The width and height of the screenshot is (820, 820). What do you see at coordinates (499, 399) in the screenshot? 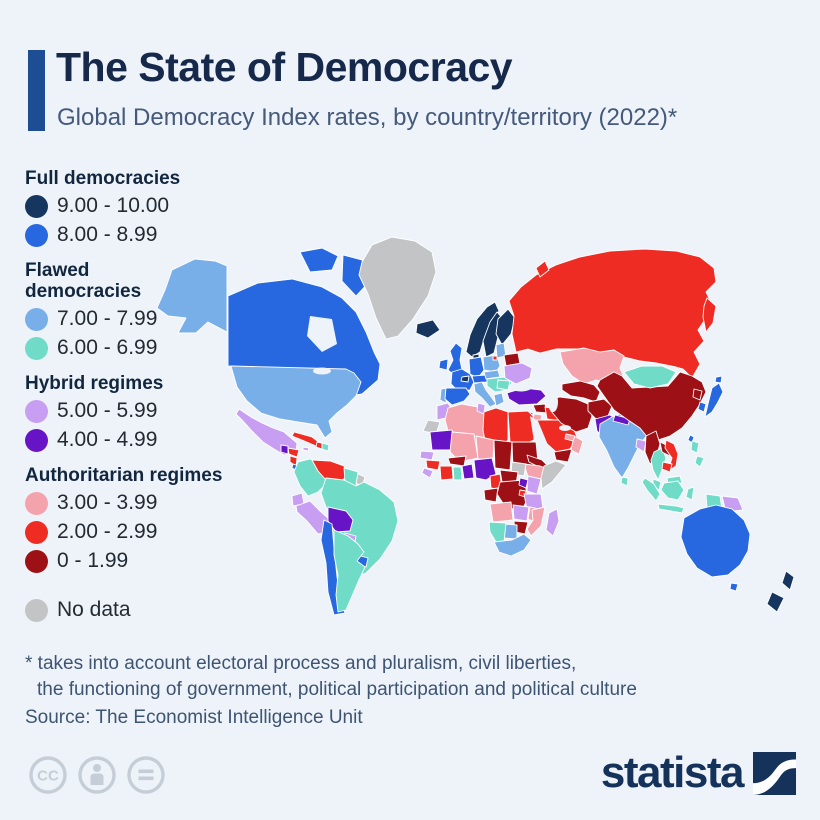
I see `country-greece` at bounding box center [499, 399].